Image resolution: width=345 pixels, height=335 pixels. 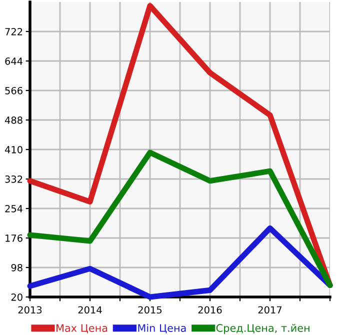 I want to click on x-tick-label: 2017, so click(x=270, y=310).